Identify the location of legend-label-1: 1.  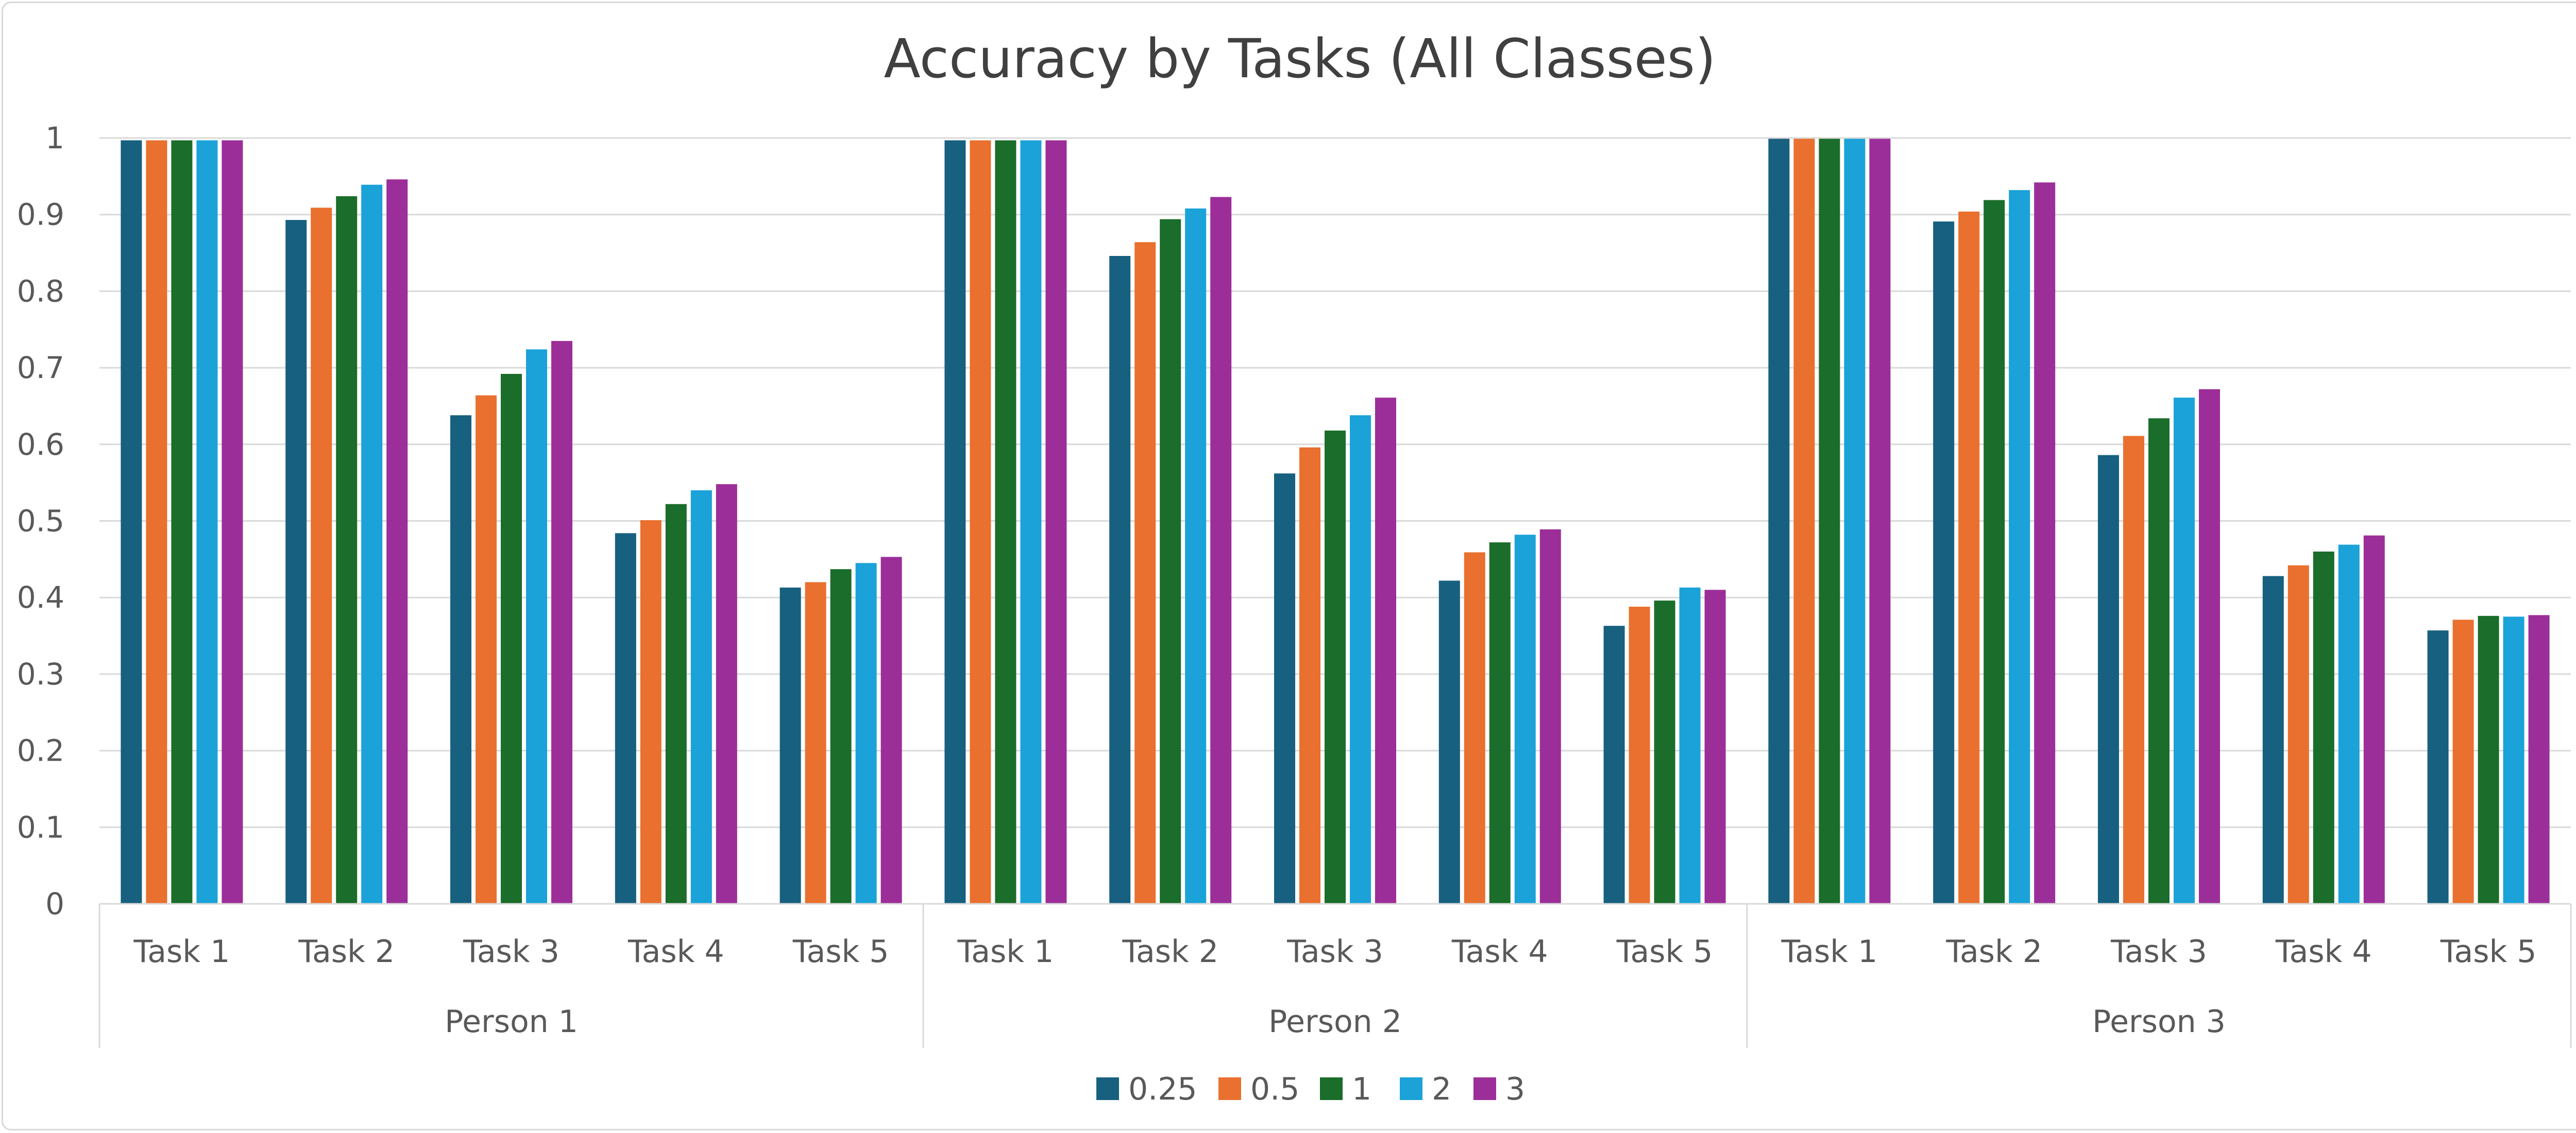
(1361, 1089).